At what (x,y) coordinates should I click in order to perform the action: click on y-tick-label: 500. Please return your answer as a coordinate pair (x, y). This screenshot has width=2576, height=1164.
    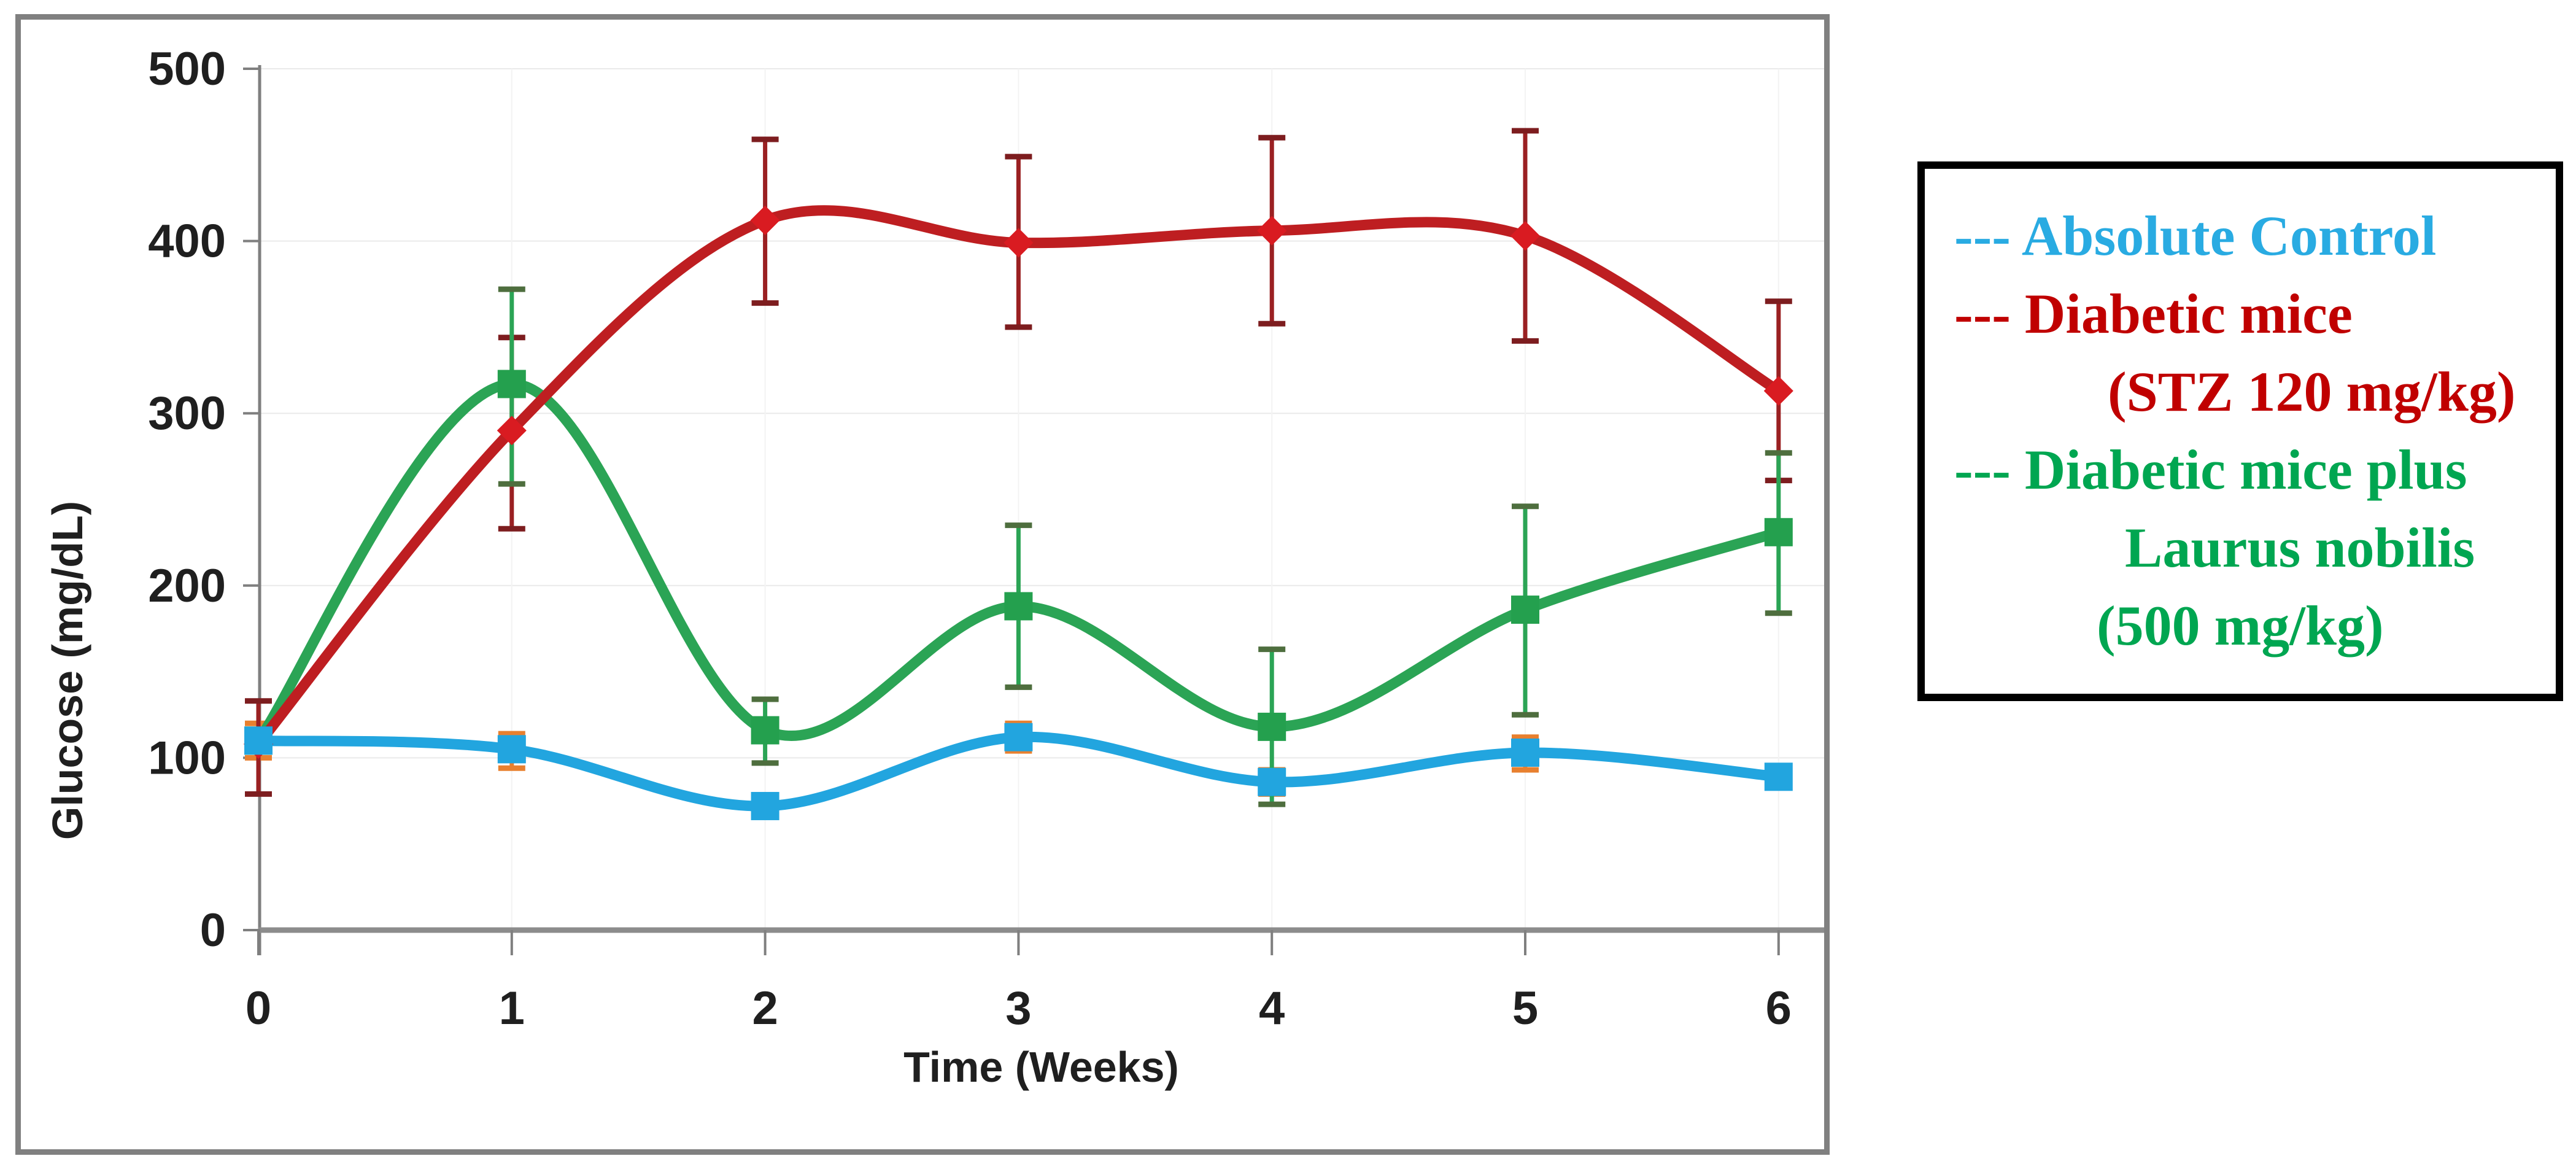
    Looking at the image, I should click on (187, 69).